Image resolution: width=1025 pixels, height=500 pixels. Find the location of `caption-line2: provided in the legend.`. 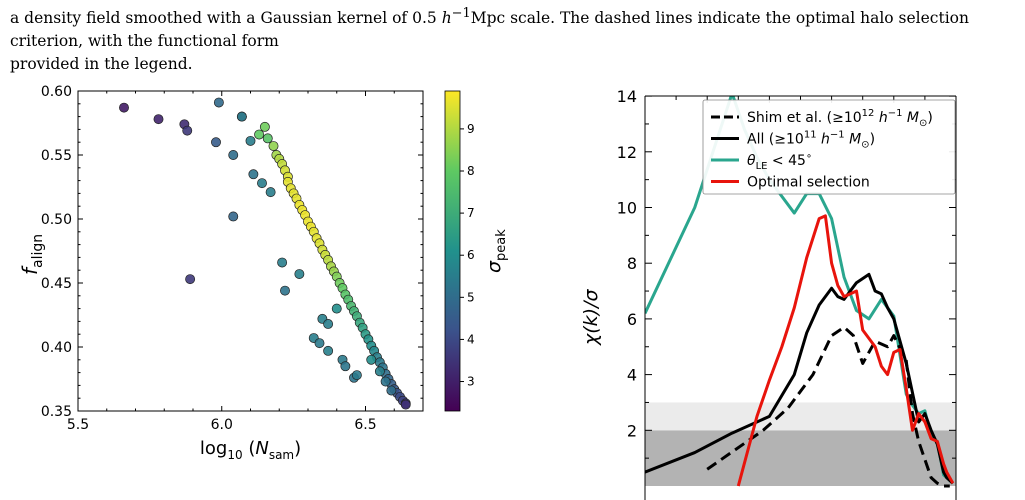

caption-line2: provided in the legend. is located at coordinates (101, 64).